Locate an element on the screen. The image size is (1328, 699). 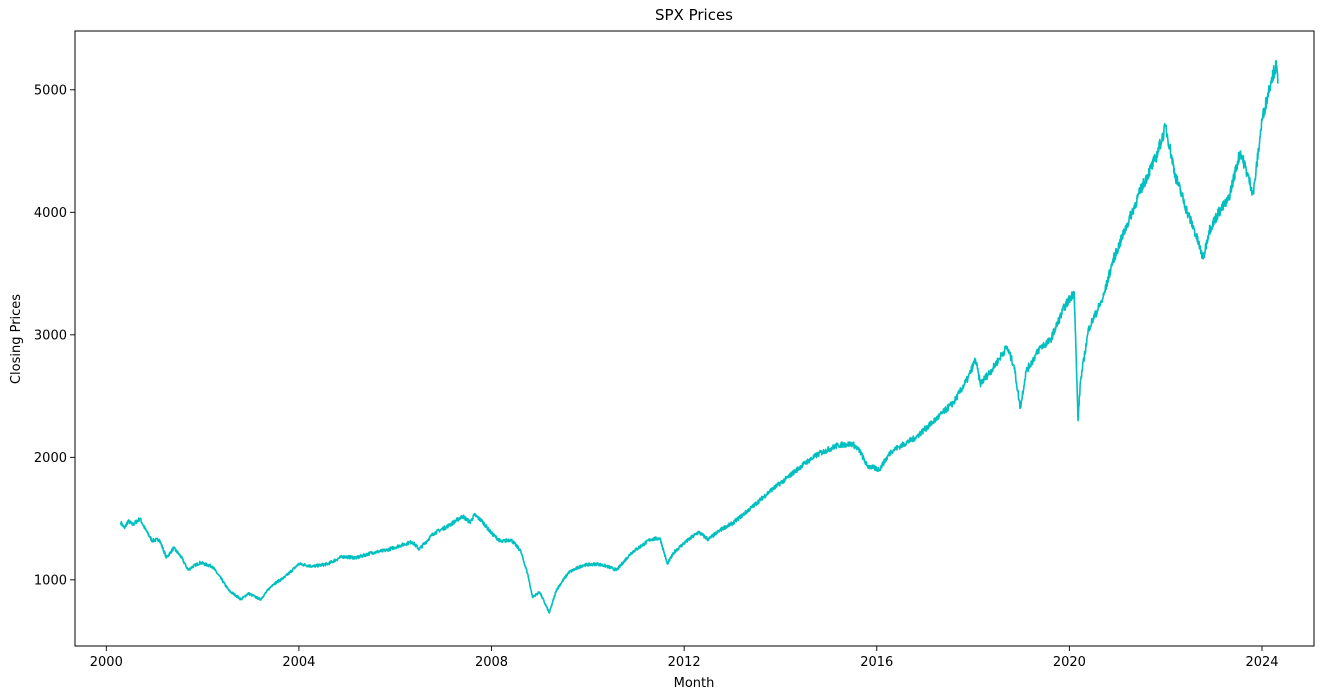
y-tick-label: 4000 is located at coordinates (50, 213).